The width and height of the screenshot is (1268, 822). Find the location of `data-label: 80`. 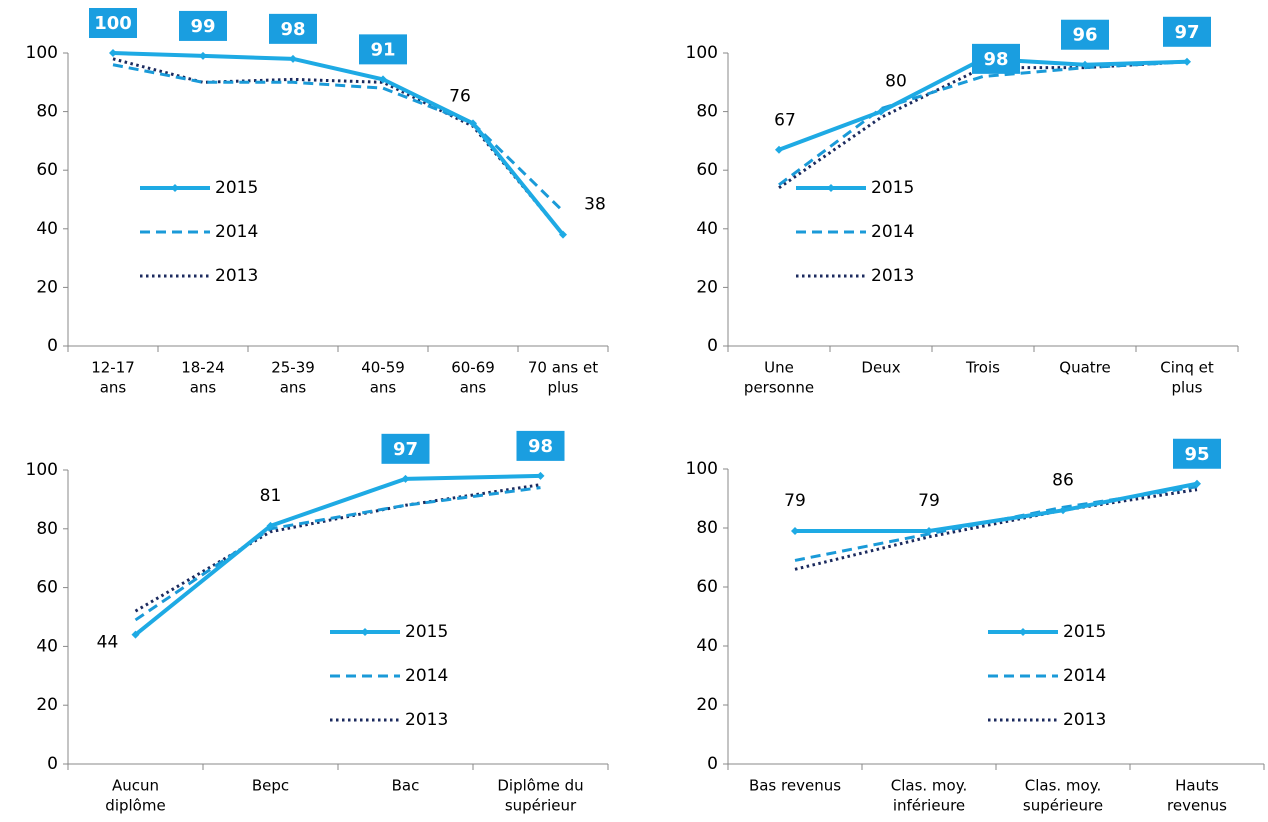

data-label: 80 is located at coordinates (896, 82).